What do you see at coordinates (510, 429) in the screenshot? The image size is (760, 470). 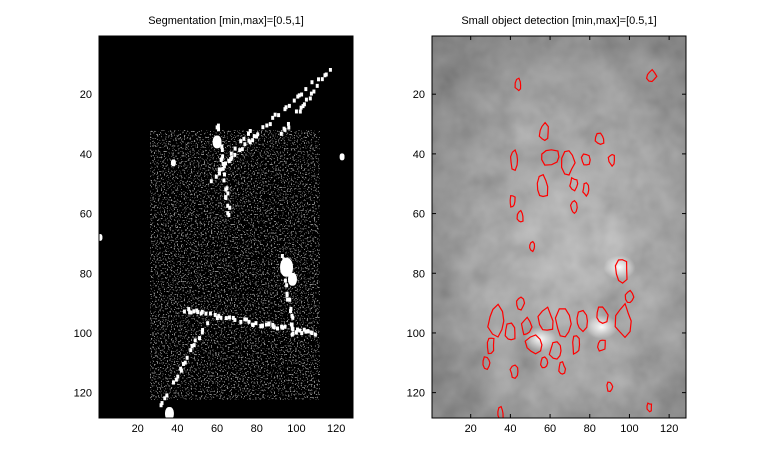 I see `x-tick-label: 40` at bounding box center [510, 429].